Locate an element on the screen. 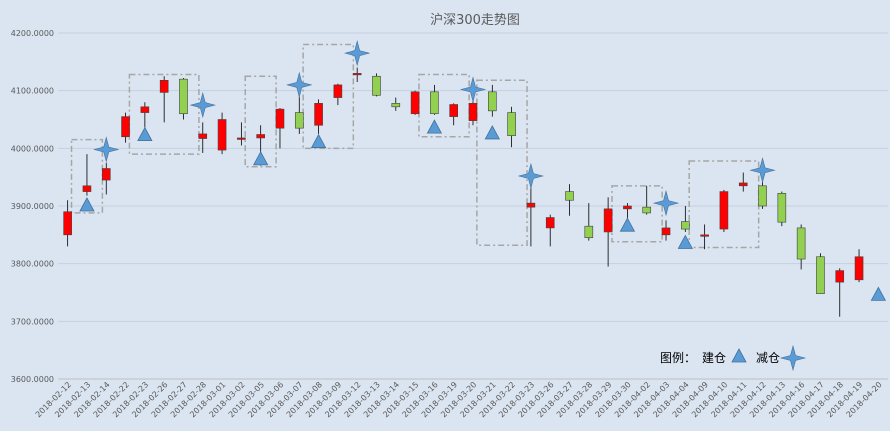 This screenshot has height=431, width=890. legend-build-icon is located at coordinates (739, 355).